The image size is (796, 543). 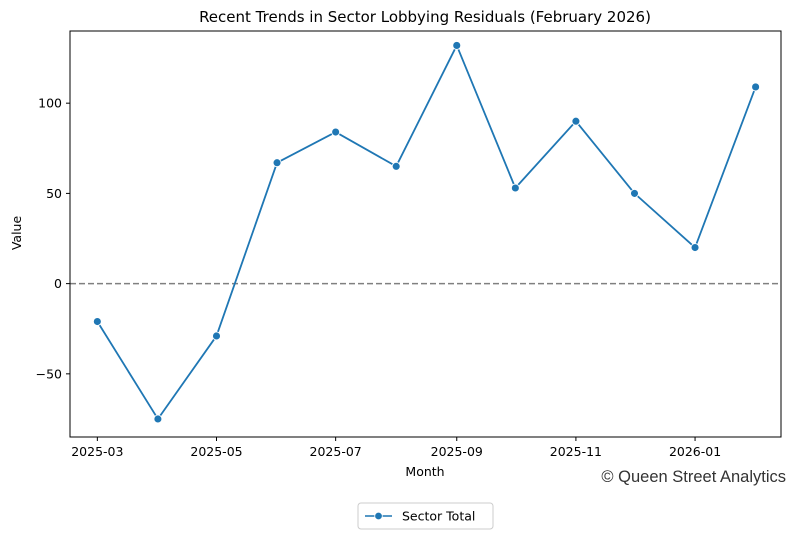 I want to click on y-tick-label: −50, so click(x=49, y=373).